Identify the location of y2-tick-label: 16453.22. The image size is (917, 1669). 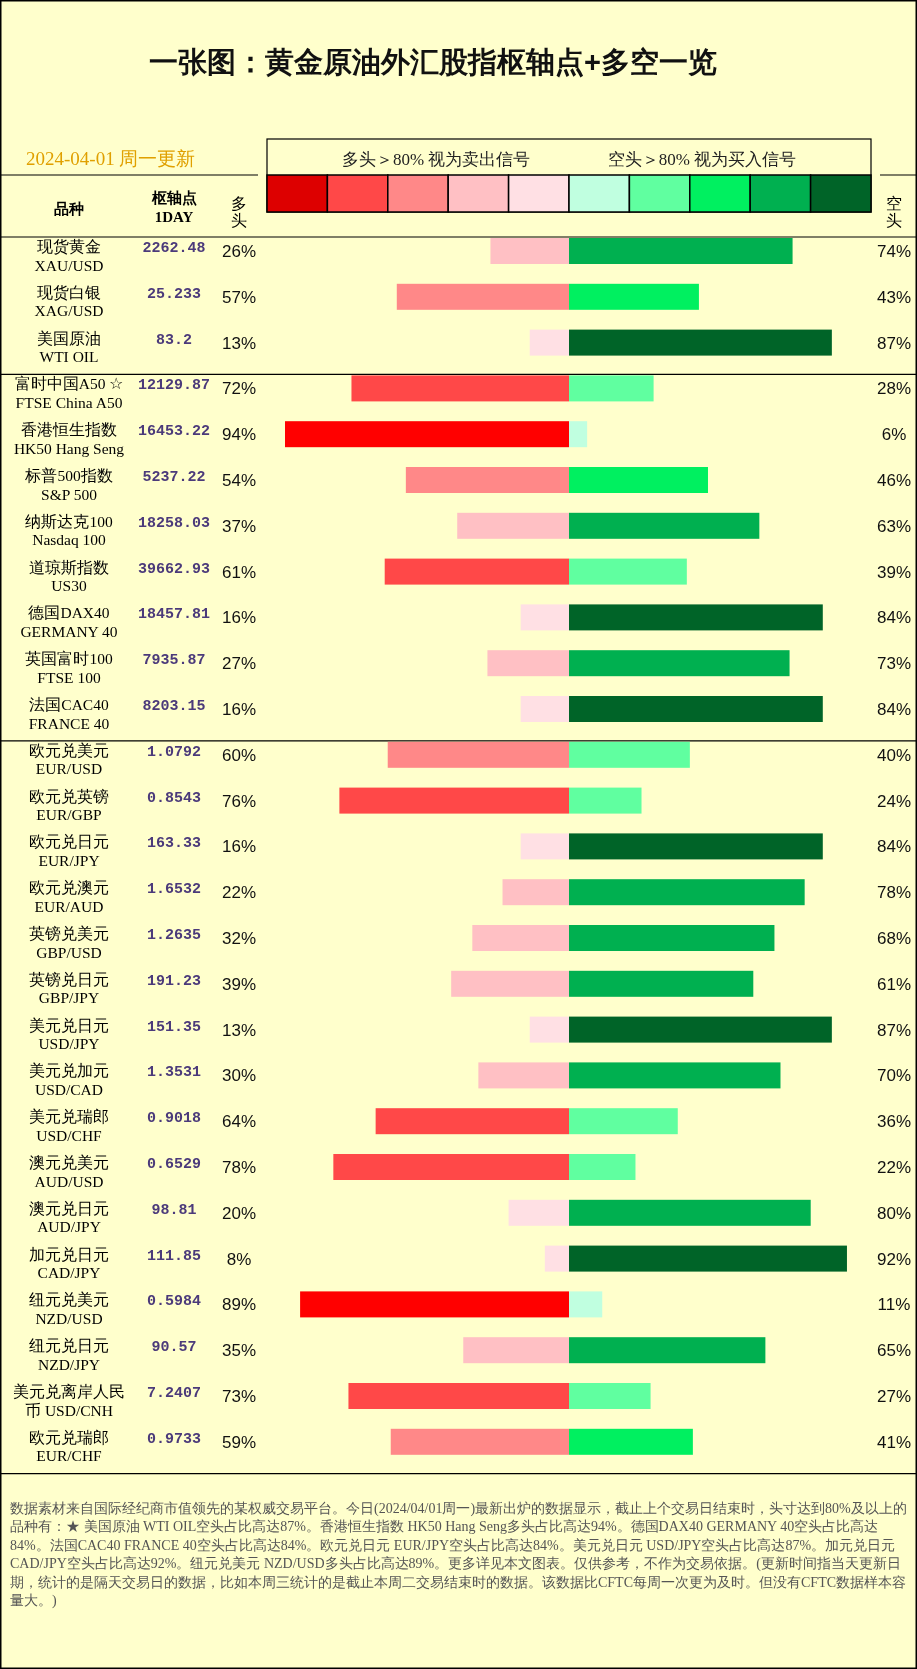
(174, 432).